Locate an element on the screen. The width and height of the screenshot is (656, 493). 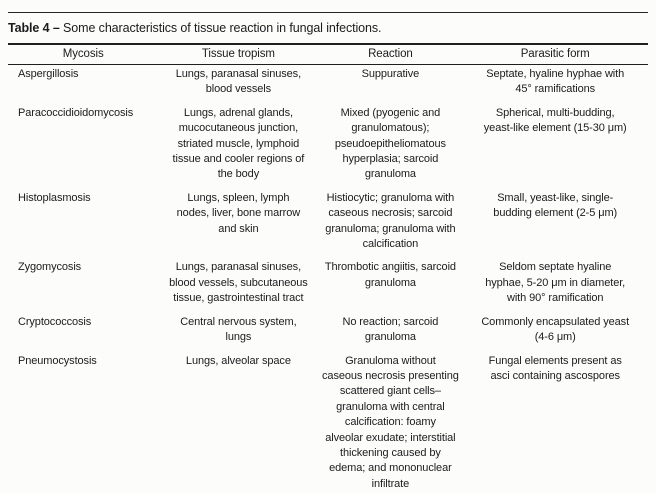
reaction-cell: Thrombotic angiitis, sarcoid granuloma is located at coordinates (390, 275).